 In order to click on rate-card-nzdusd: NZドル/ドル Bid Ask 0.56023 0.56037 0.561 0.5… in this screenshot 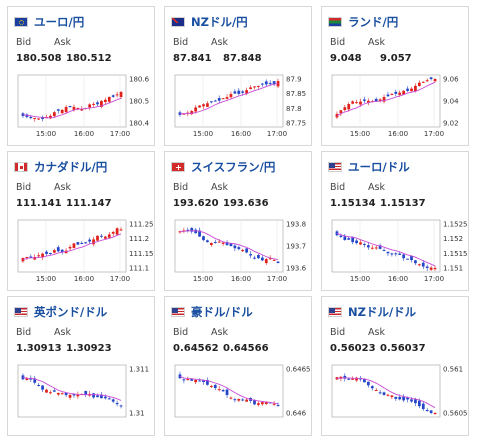, I will do `click(395, 366)`.